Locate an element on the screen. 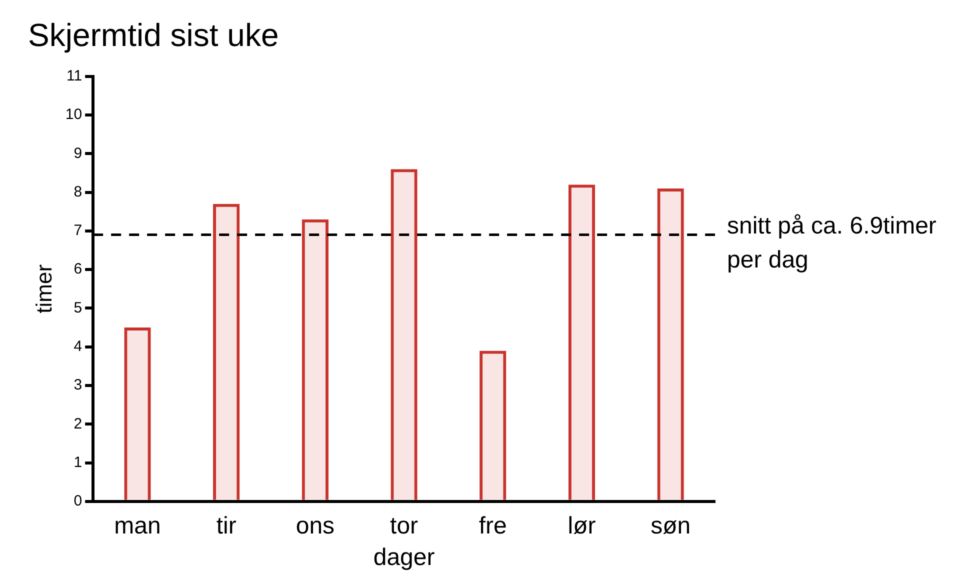 The width and height of the screenshot is (973, 581). y-tick-label: 11 is located at coordinates (74, 76).